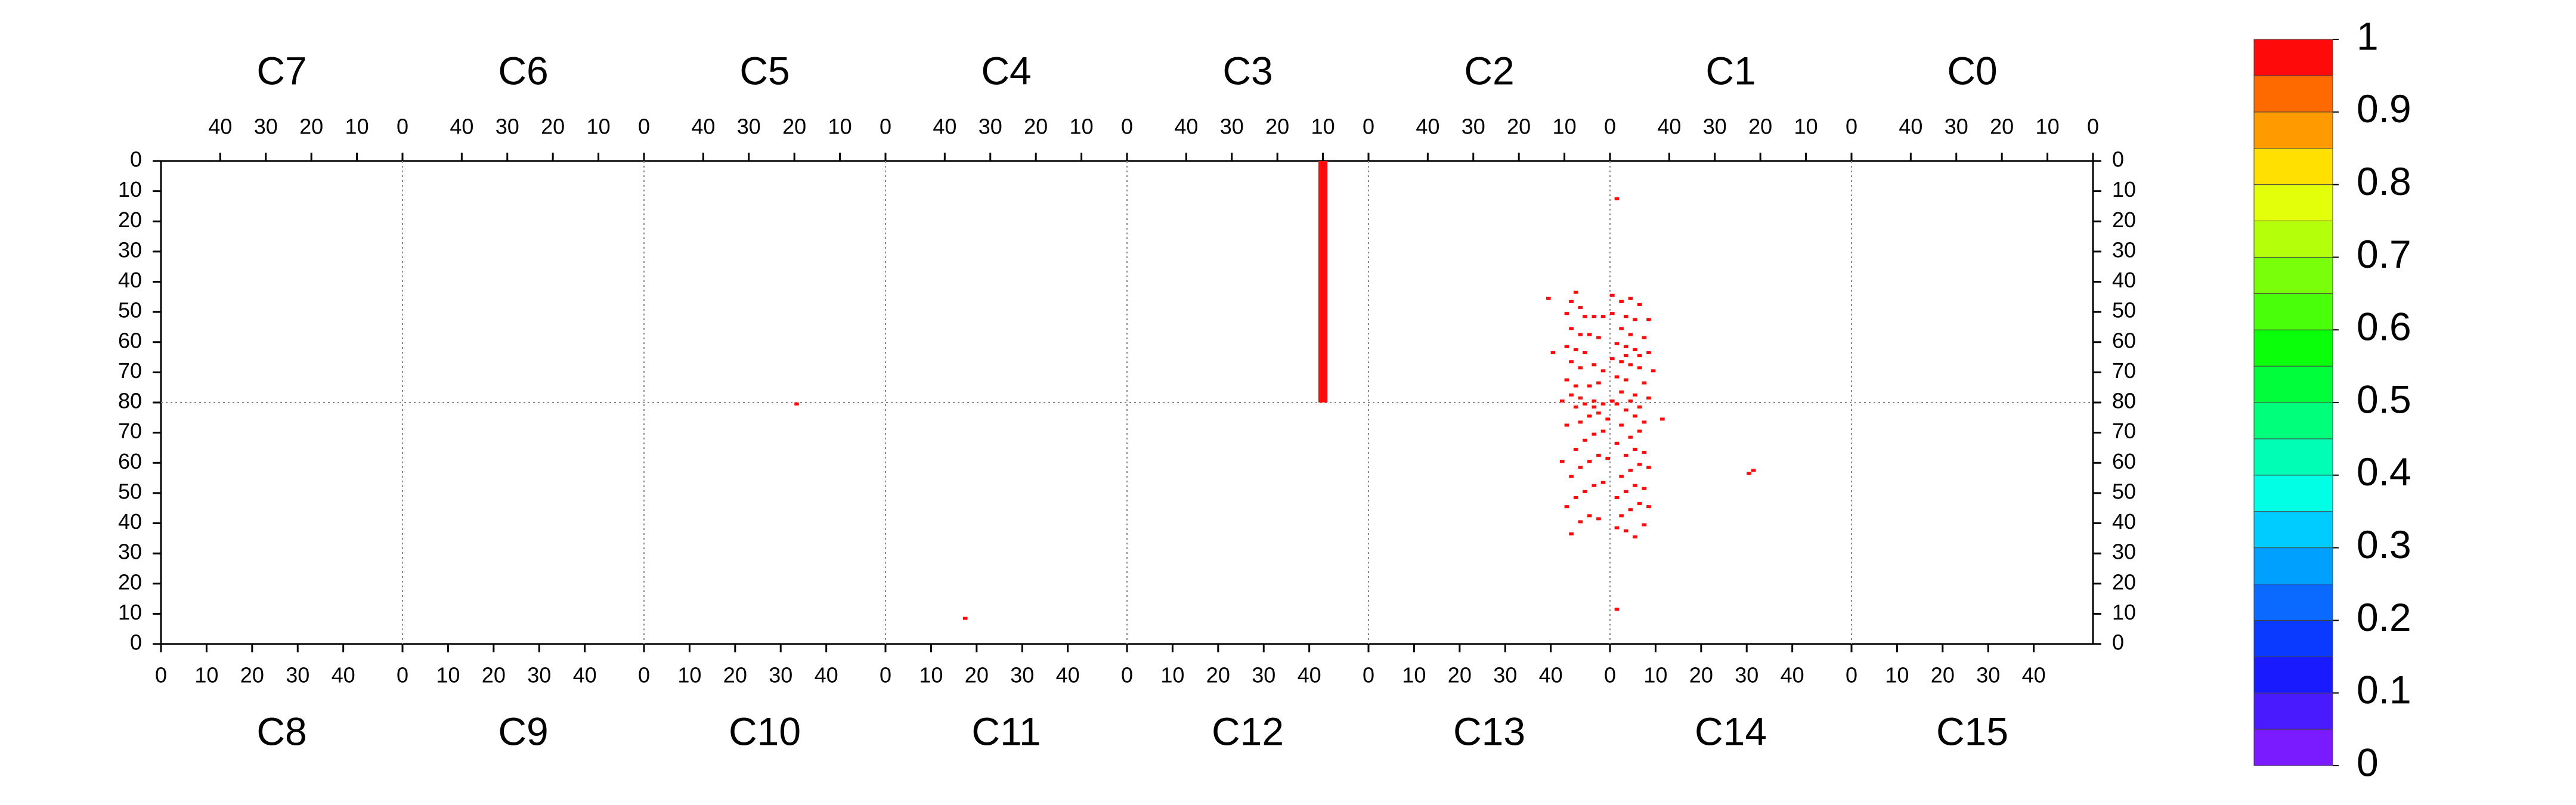 The image size is (2576, 805). What do you see at coordinates (1248, 731) in the screenshot?
I see `panel-title: C12` at bounding box center [1248, 731].